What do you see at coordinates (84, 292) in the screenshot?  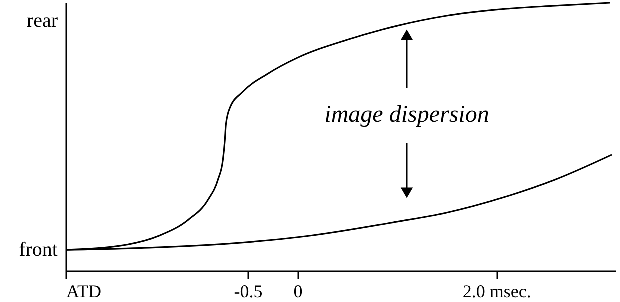 I see `x-tick-label: ATD` at bounding box center [84, 292].